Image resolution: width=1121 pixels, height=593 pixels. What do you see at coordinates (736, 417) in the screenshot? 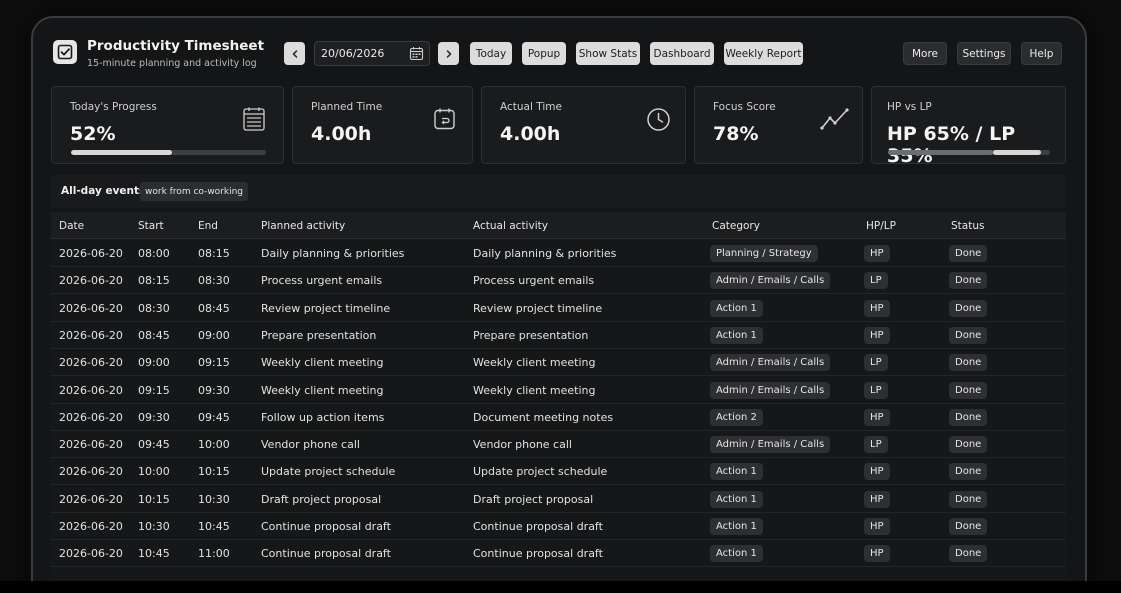
I see `category-badge: Action 2` at bounding box center [736, 417].